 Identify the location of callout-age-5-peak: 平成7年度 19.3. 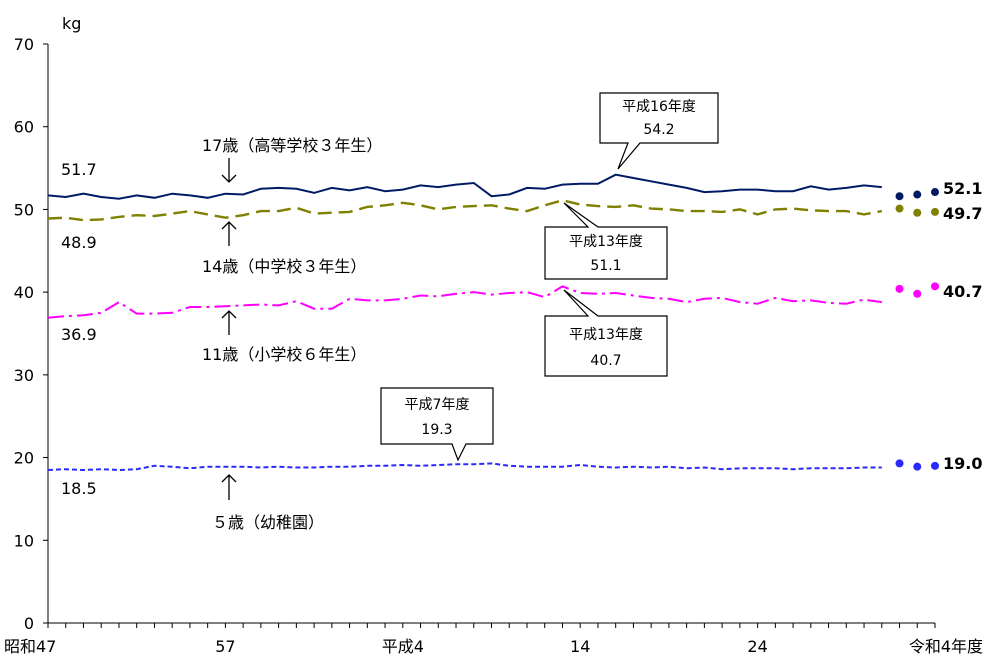
(437, 424).